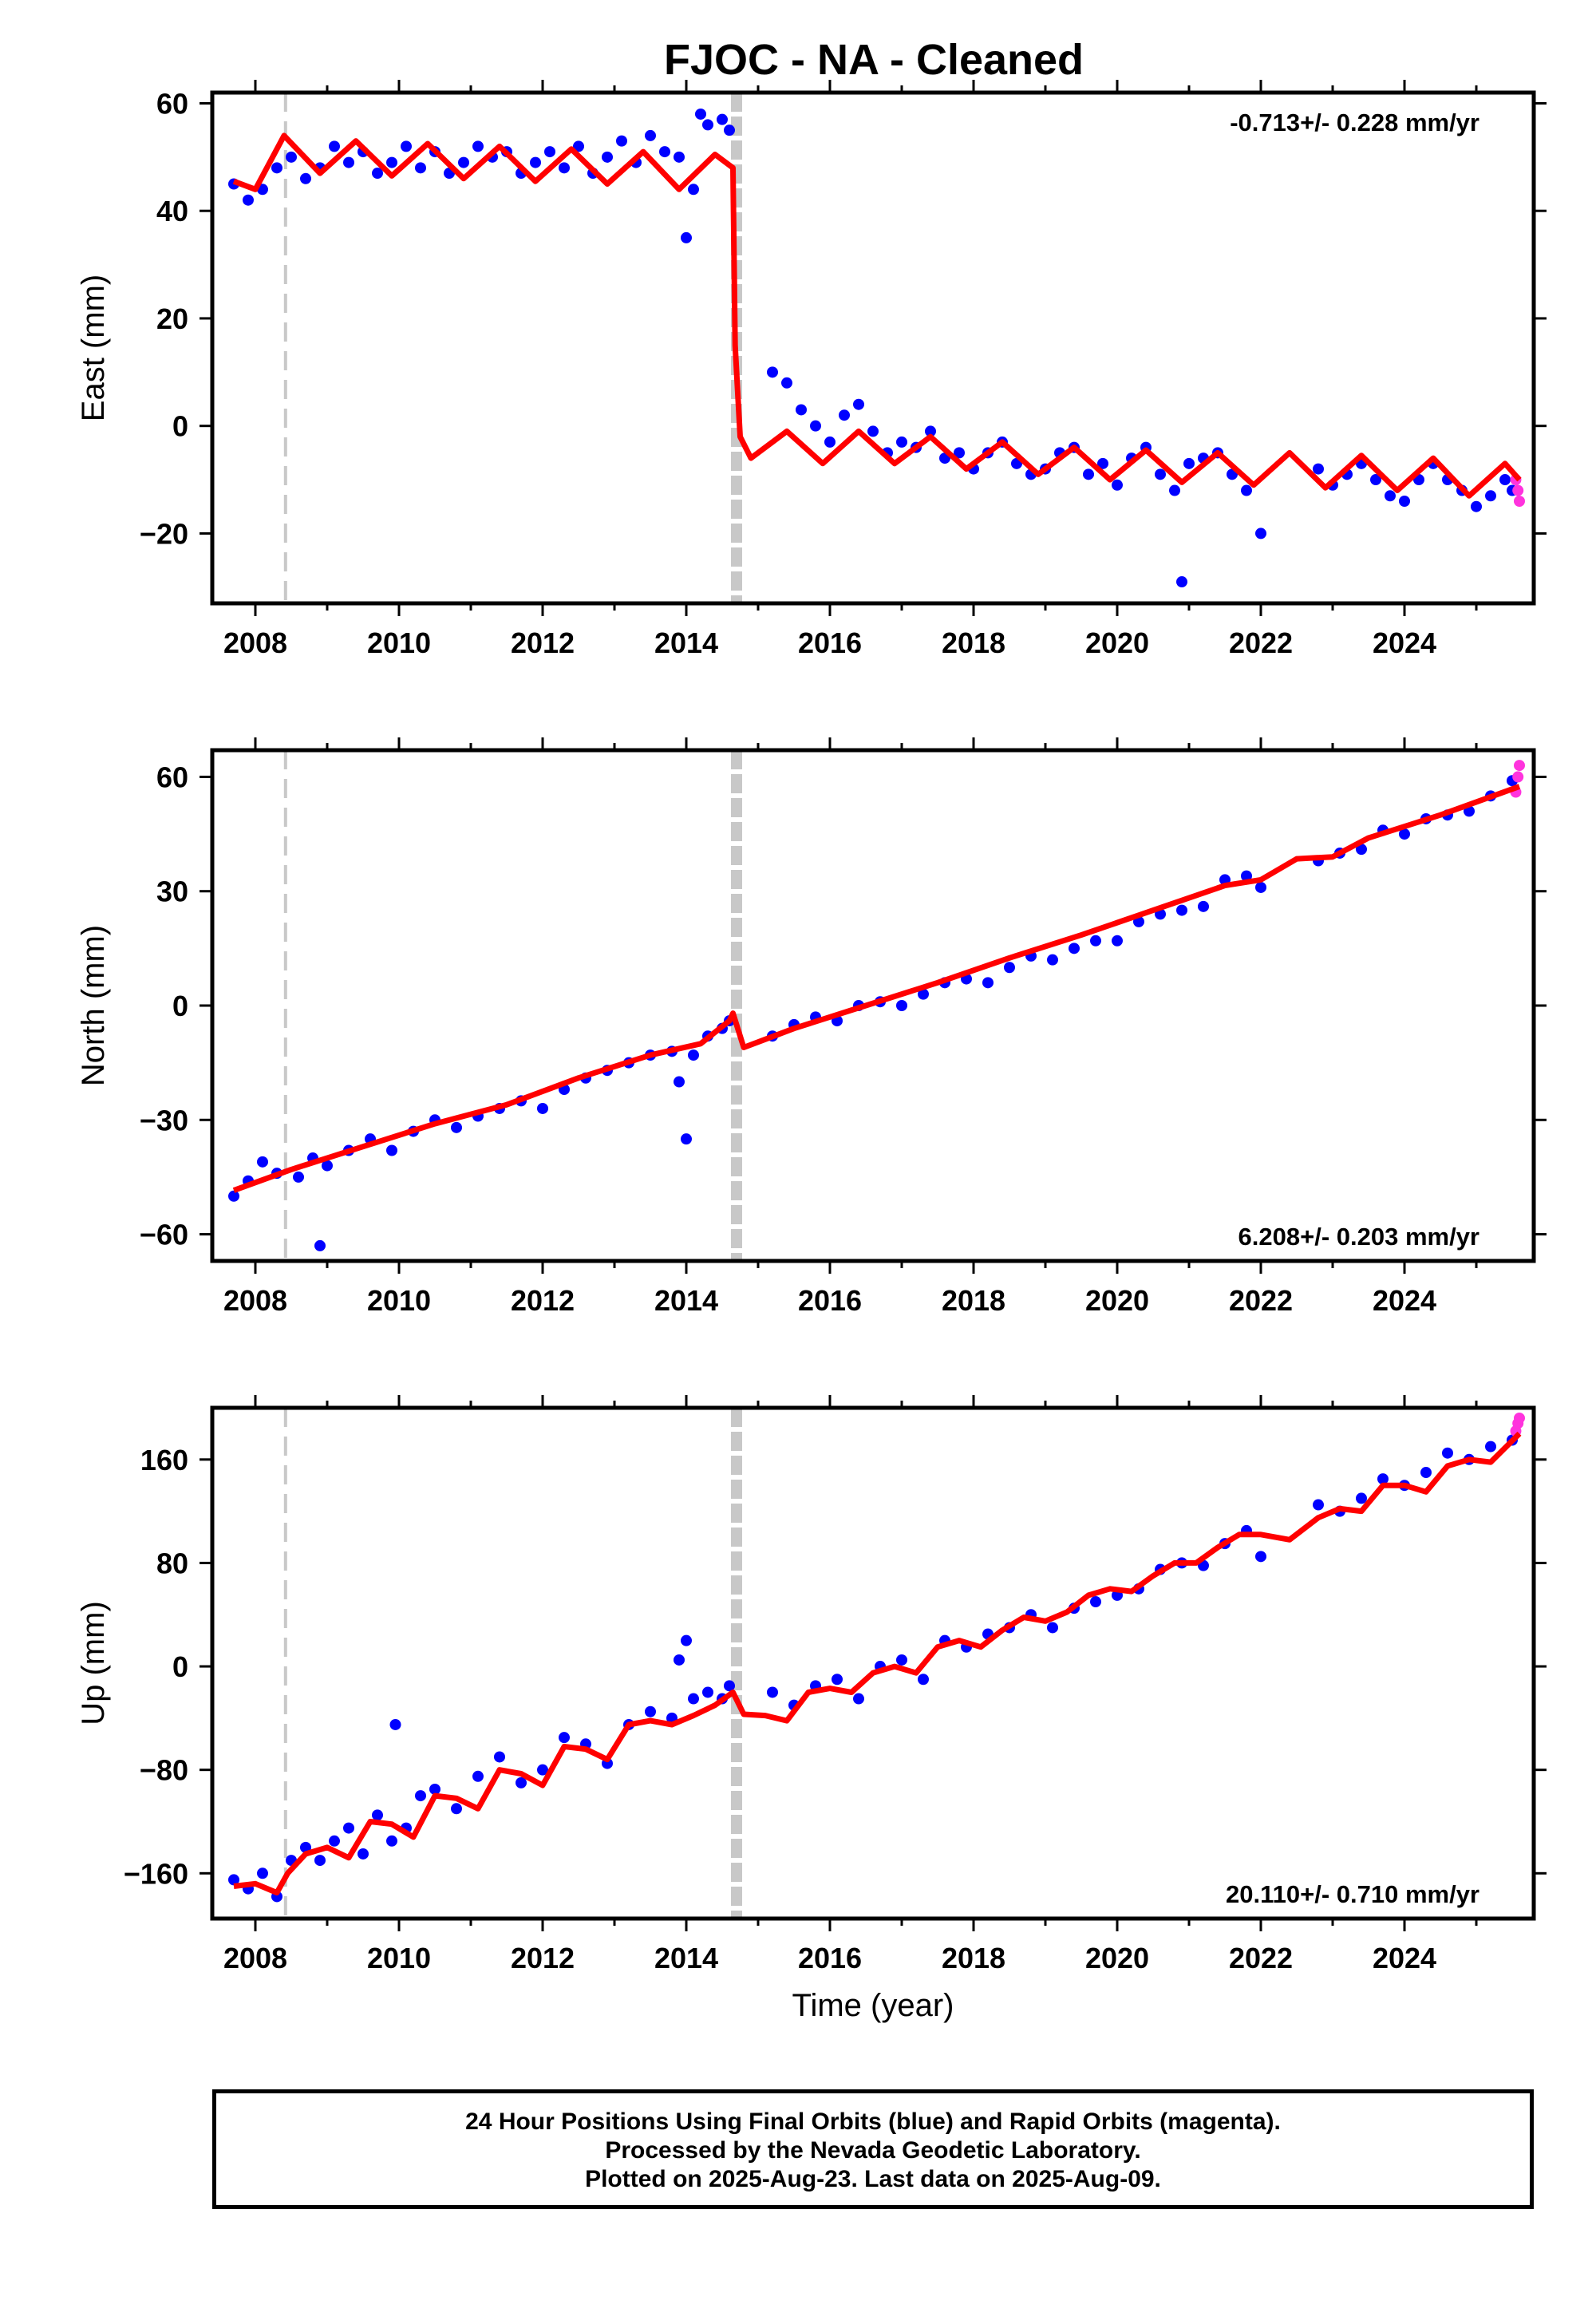  I want to click on page-title: FJOC - NA - Cleaned, so click(873, 60).